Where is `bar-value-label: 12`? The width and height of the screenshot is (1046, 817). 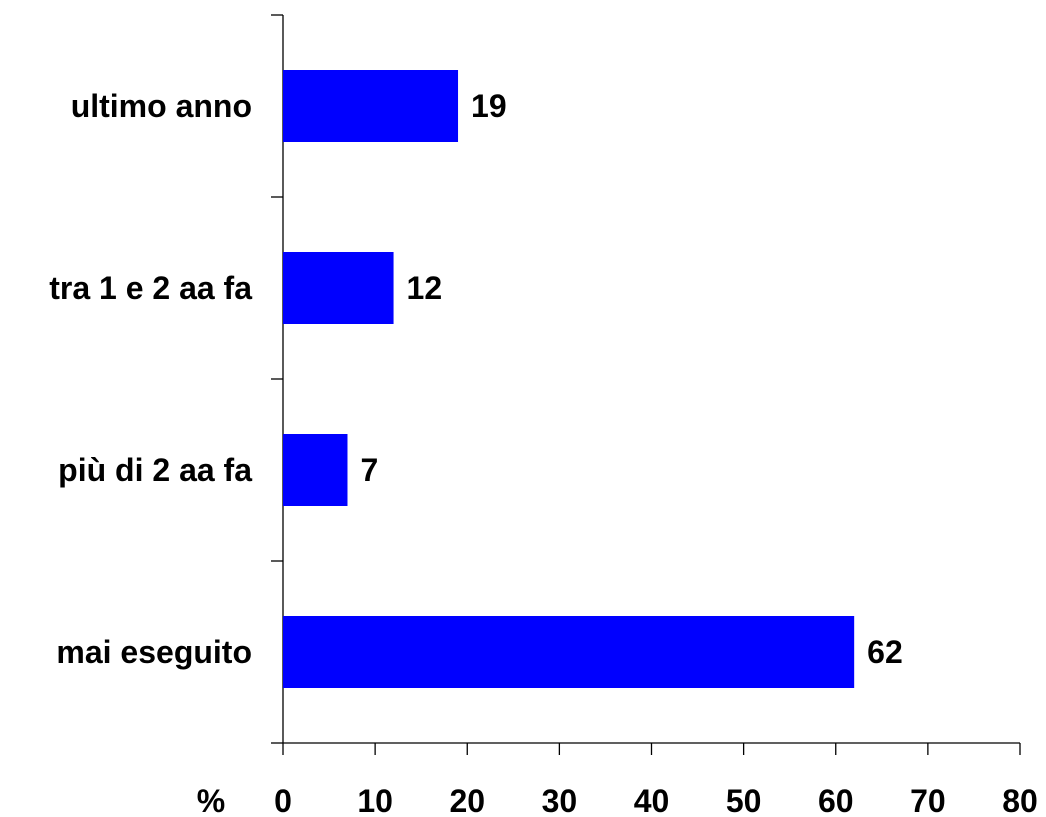
bar-value-label: 12 is located at coordinates (425, 288).